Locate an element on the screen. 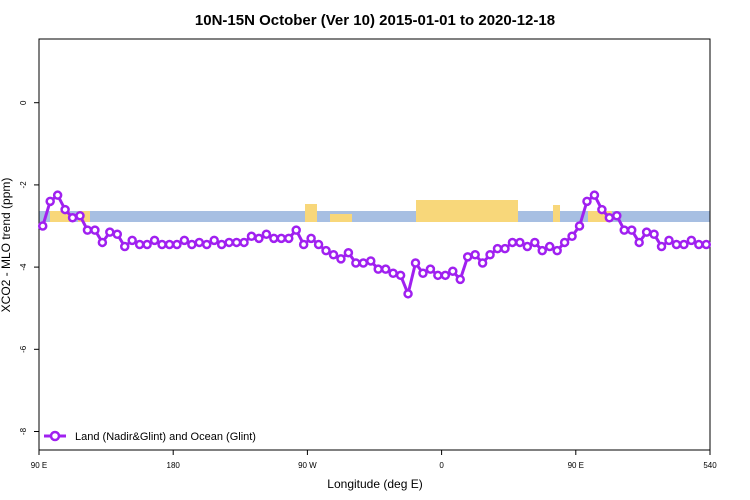 The image size is (750, 500). y-tick-label: -2 is located at coordinates (23, 185).